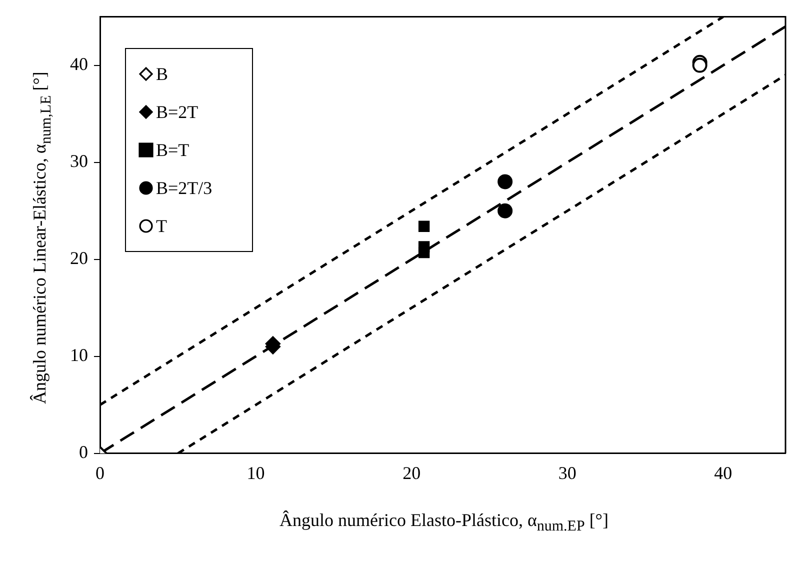 The height and width of the screenshot is (563, 794). What do you see at coordinates (83, 452) in the screenshot?
I see `y-tick-label: 0` at bounding box center [83, 452].